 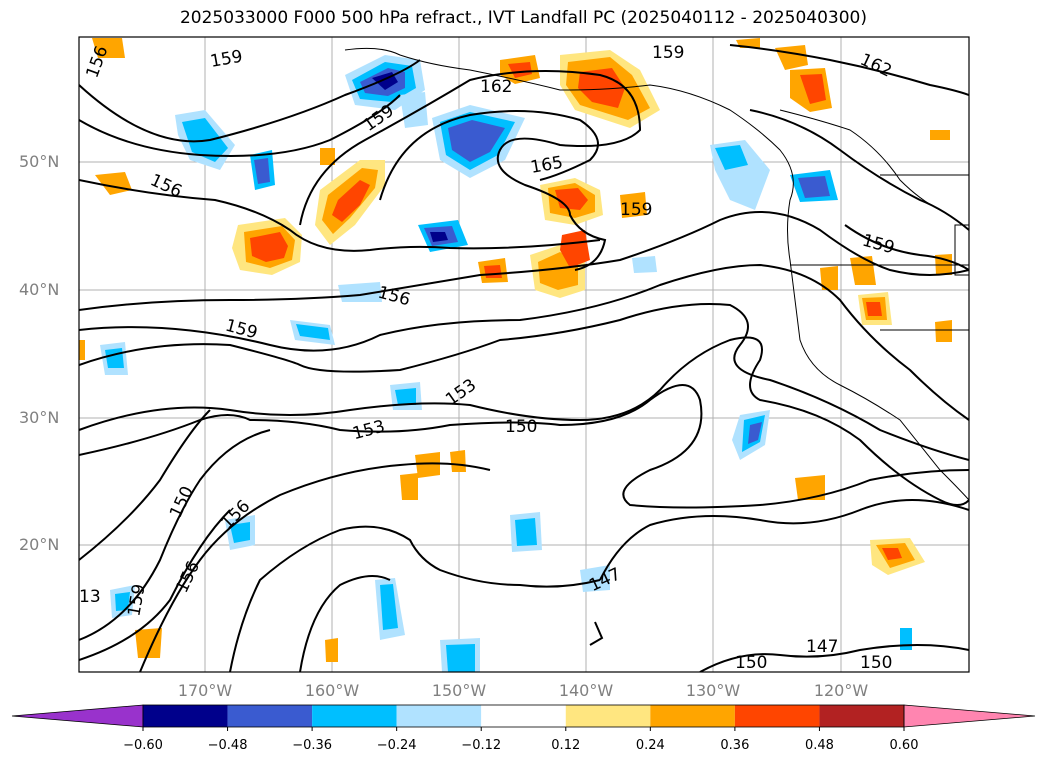 I want to click on colorbar-tick-label: −0.36, so click(x=312, y=745).